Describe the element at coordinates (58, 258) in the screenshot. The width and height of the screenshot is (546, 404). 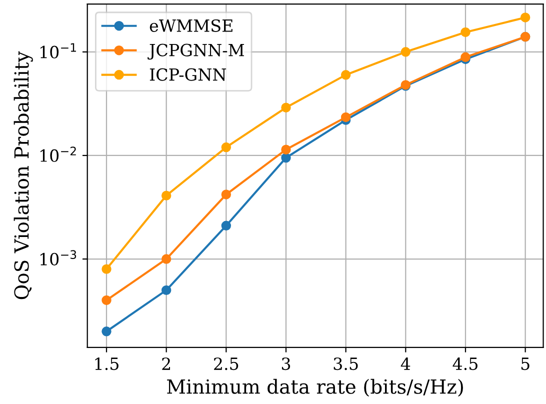
I see `y-tick-label: 10$^{−3}$` at that location.